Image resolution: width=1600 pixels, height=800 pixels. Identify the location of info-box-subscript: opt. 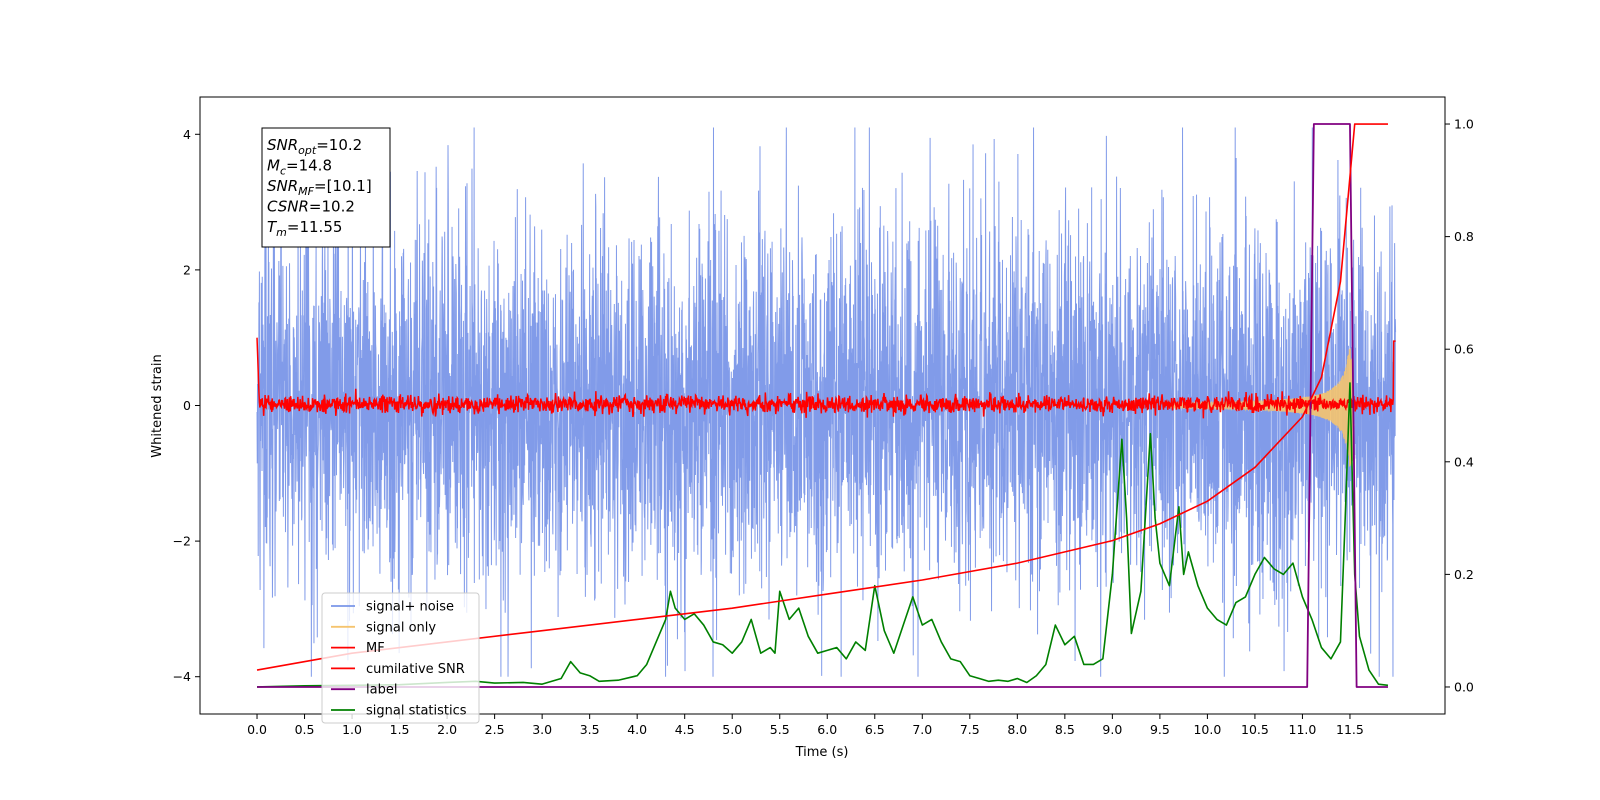
(307, 150).